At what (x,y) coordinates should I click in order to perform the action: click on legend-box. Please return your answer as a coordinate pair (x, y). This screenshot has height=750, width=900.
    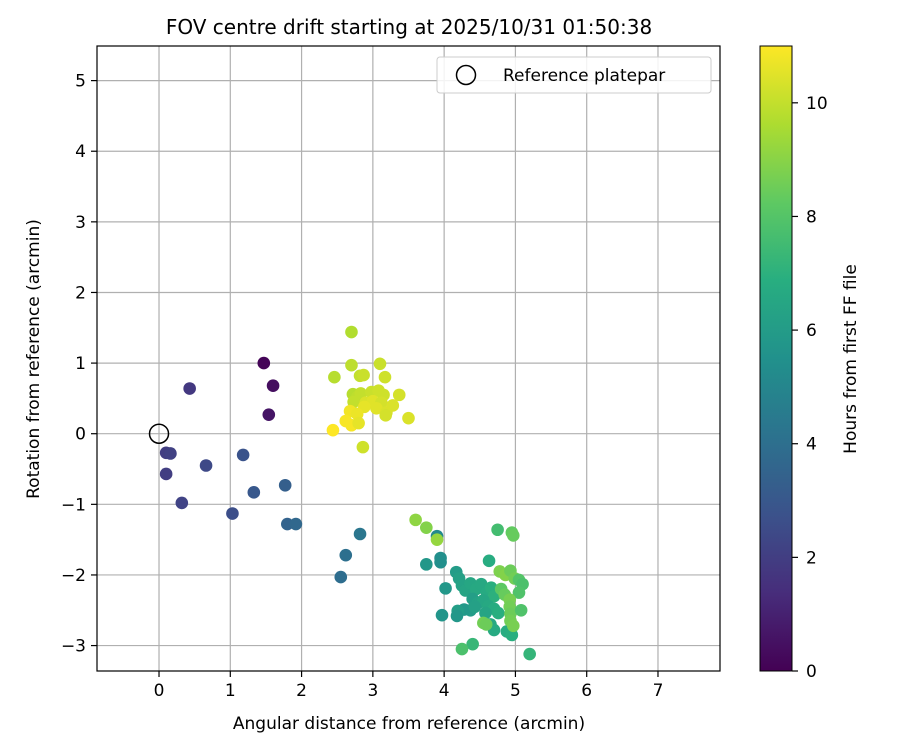
    Looking at the image, I should click on (574, 75).